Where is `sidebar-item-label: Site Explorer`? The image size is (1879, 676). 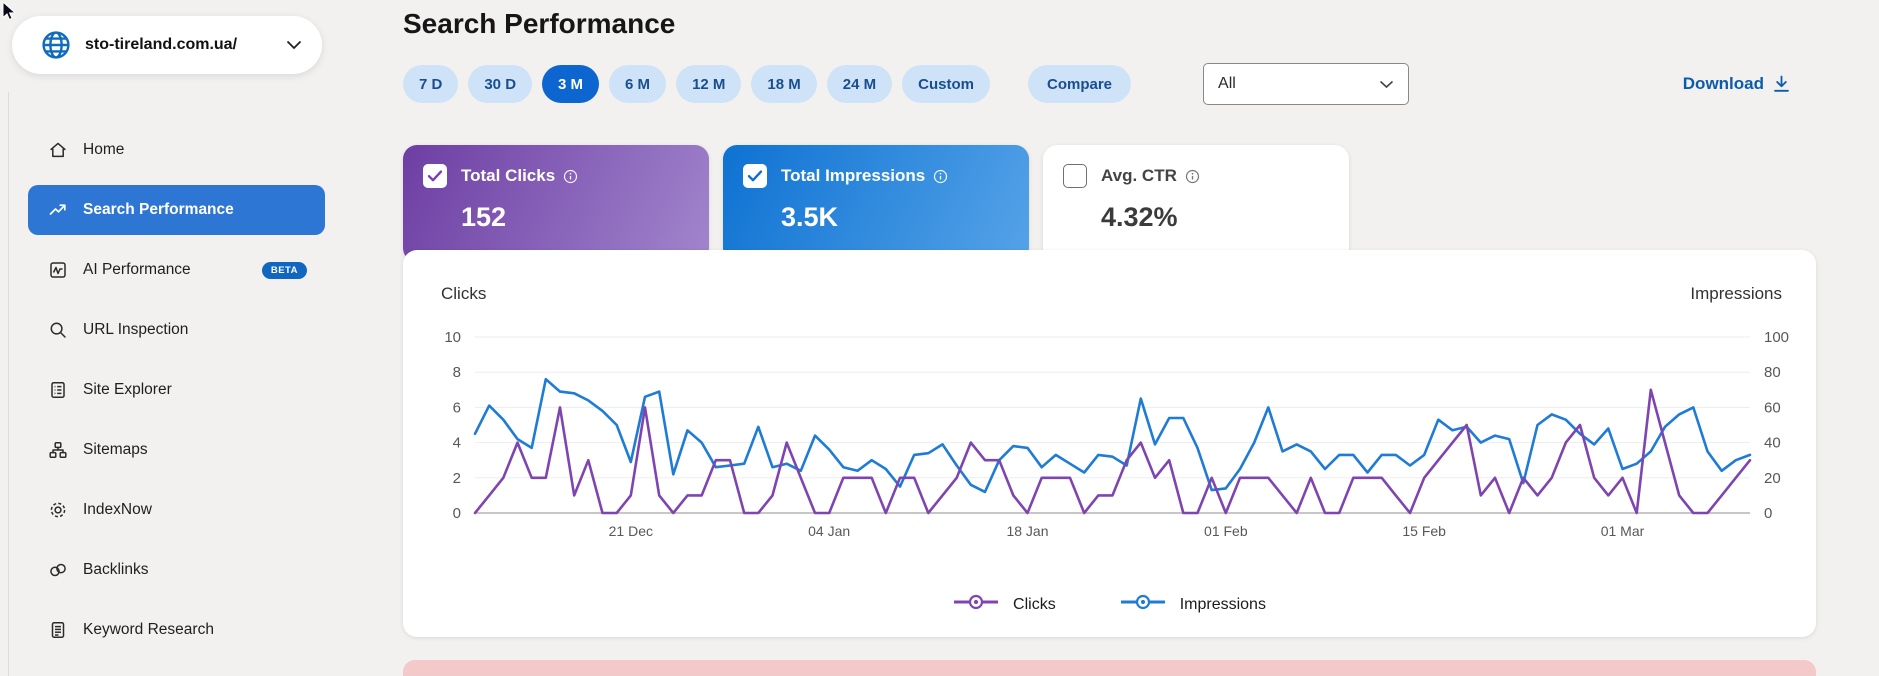
sidebar-item-label: Site Explorer is located at coordinates (127, 389).